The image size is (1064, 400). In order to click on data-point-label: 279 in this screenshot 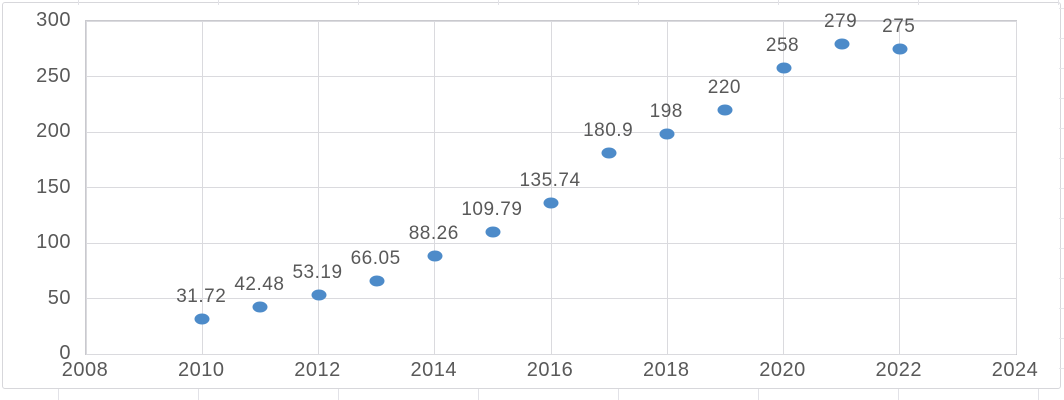, I will do `click(841, 22)`.